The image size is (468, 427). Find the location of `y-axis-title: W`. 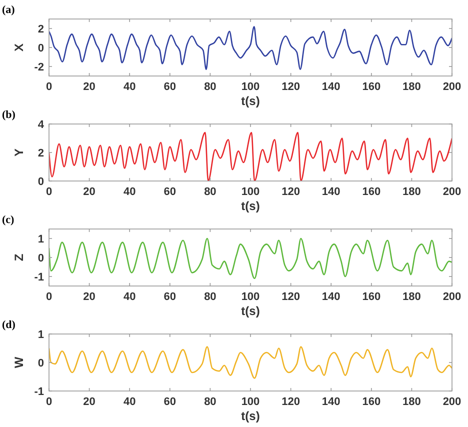

y-axis-title: W is located at coordinates (19, 362).